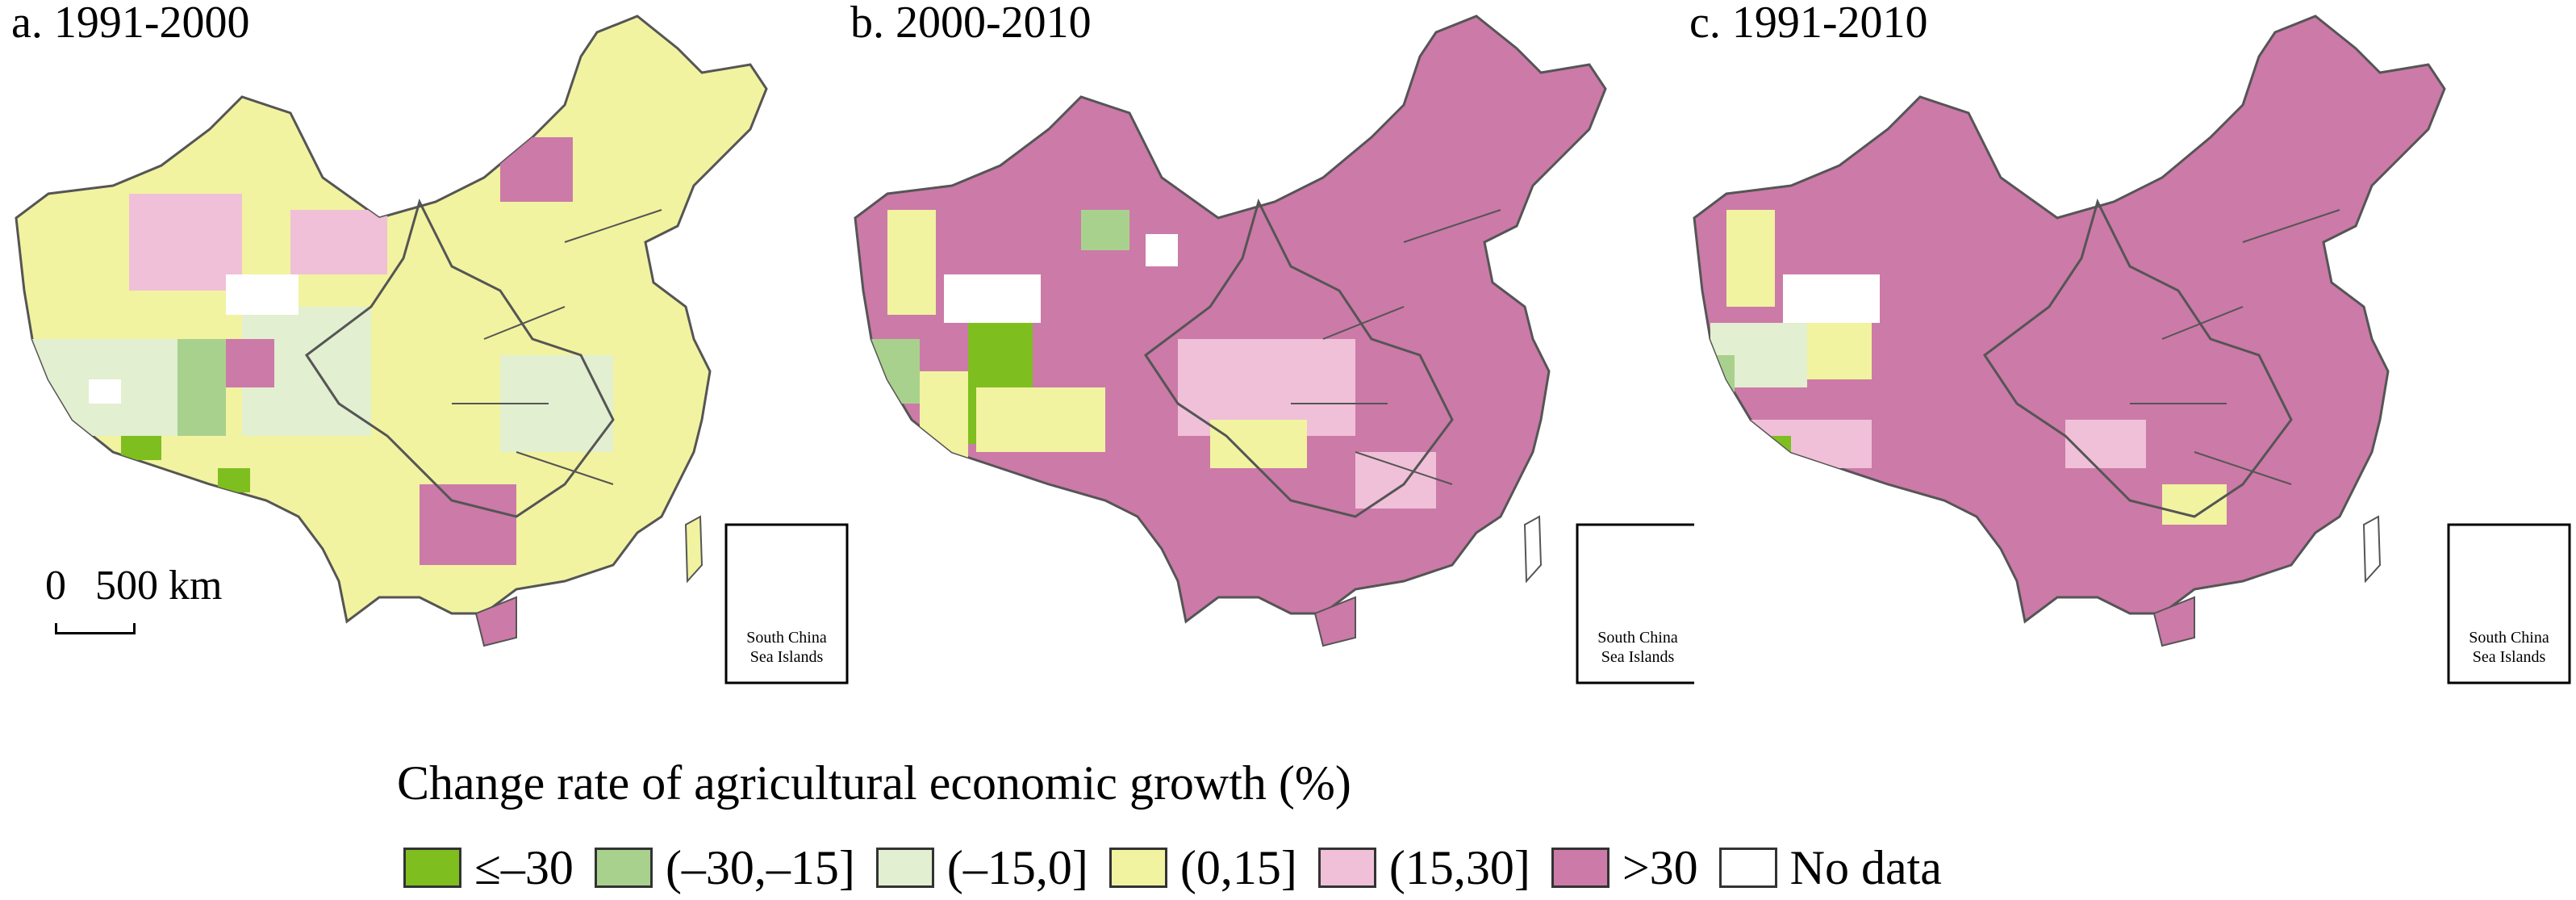 The image size is (2576, 900). I want to click on panel-title-b: b. 2000-2010, so click(971, 24).